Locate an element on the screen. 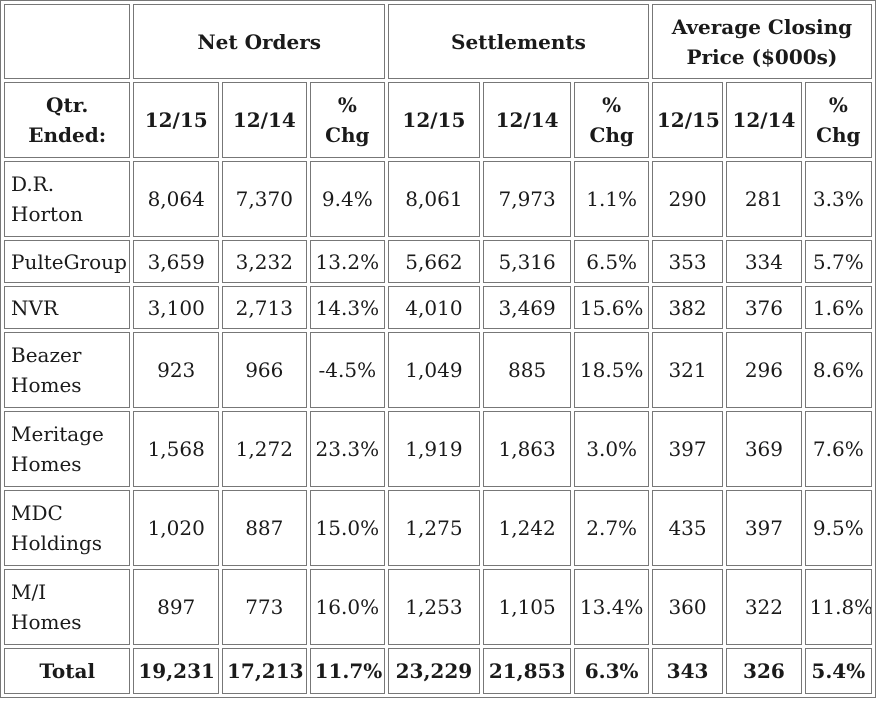 The image size is (876, 716). net-orders-1215-cell: 8,064 is located at coordinates (176, 199).